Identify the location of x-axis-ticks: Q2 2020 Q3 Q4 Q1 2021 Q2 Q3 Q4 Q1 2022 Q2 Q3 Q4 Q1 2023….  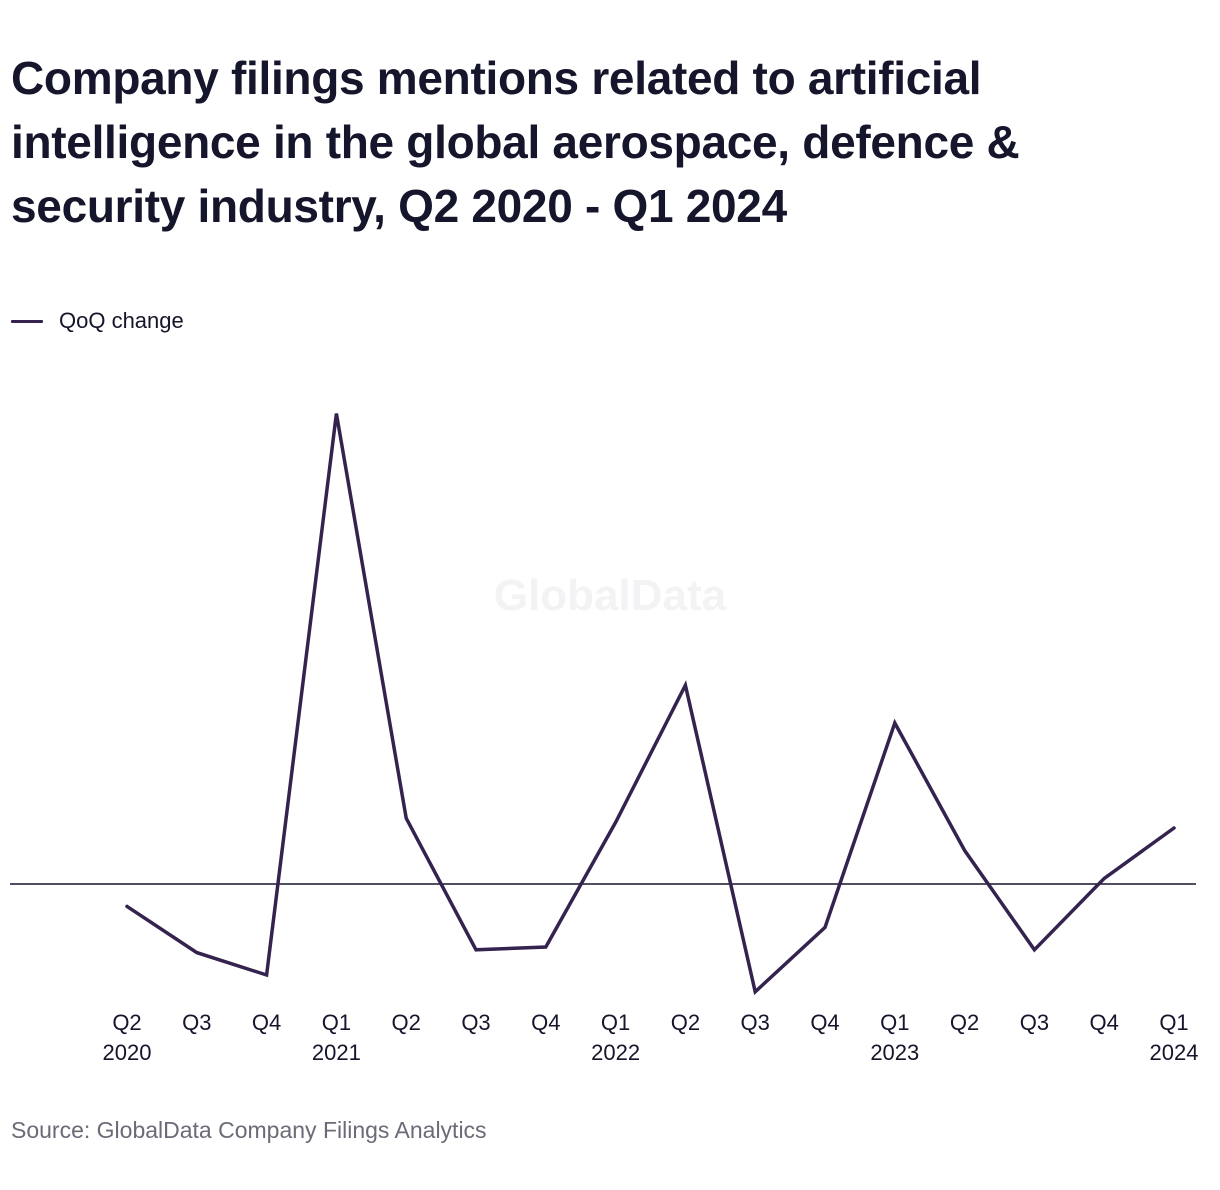
(651, 1037).